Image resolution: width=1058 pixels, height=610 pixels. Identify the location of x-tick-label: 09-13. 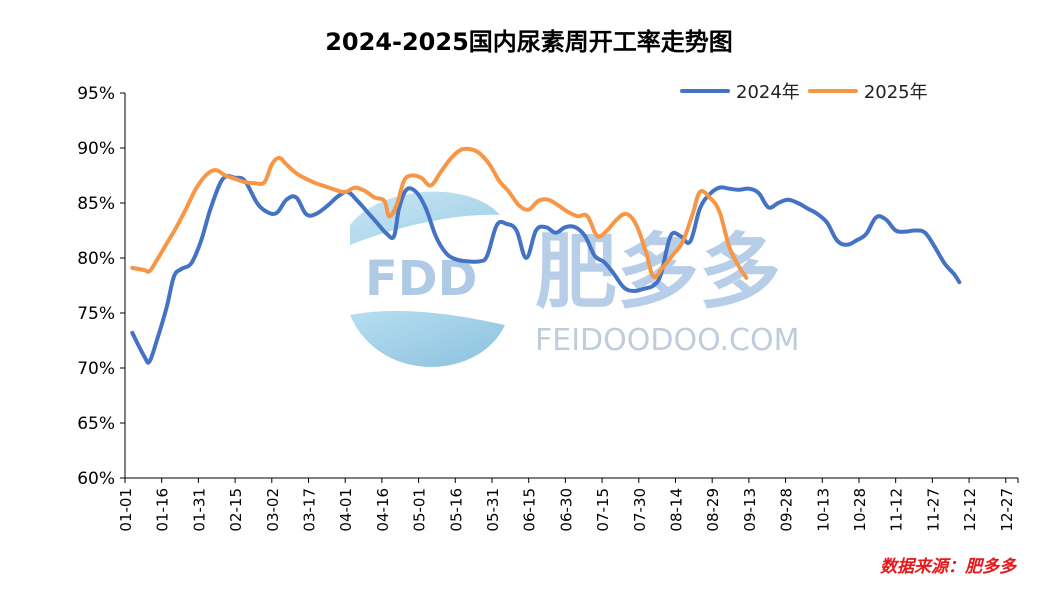
(750, 510).